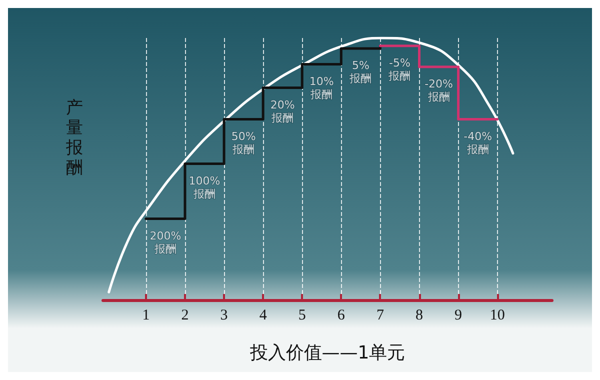 This screenshot has height=380, width=600. What do you see at coordinates (302, 316) in the screenshot?
I see `x-tick-label: 5` at bounding box center [302, 316].